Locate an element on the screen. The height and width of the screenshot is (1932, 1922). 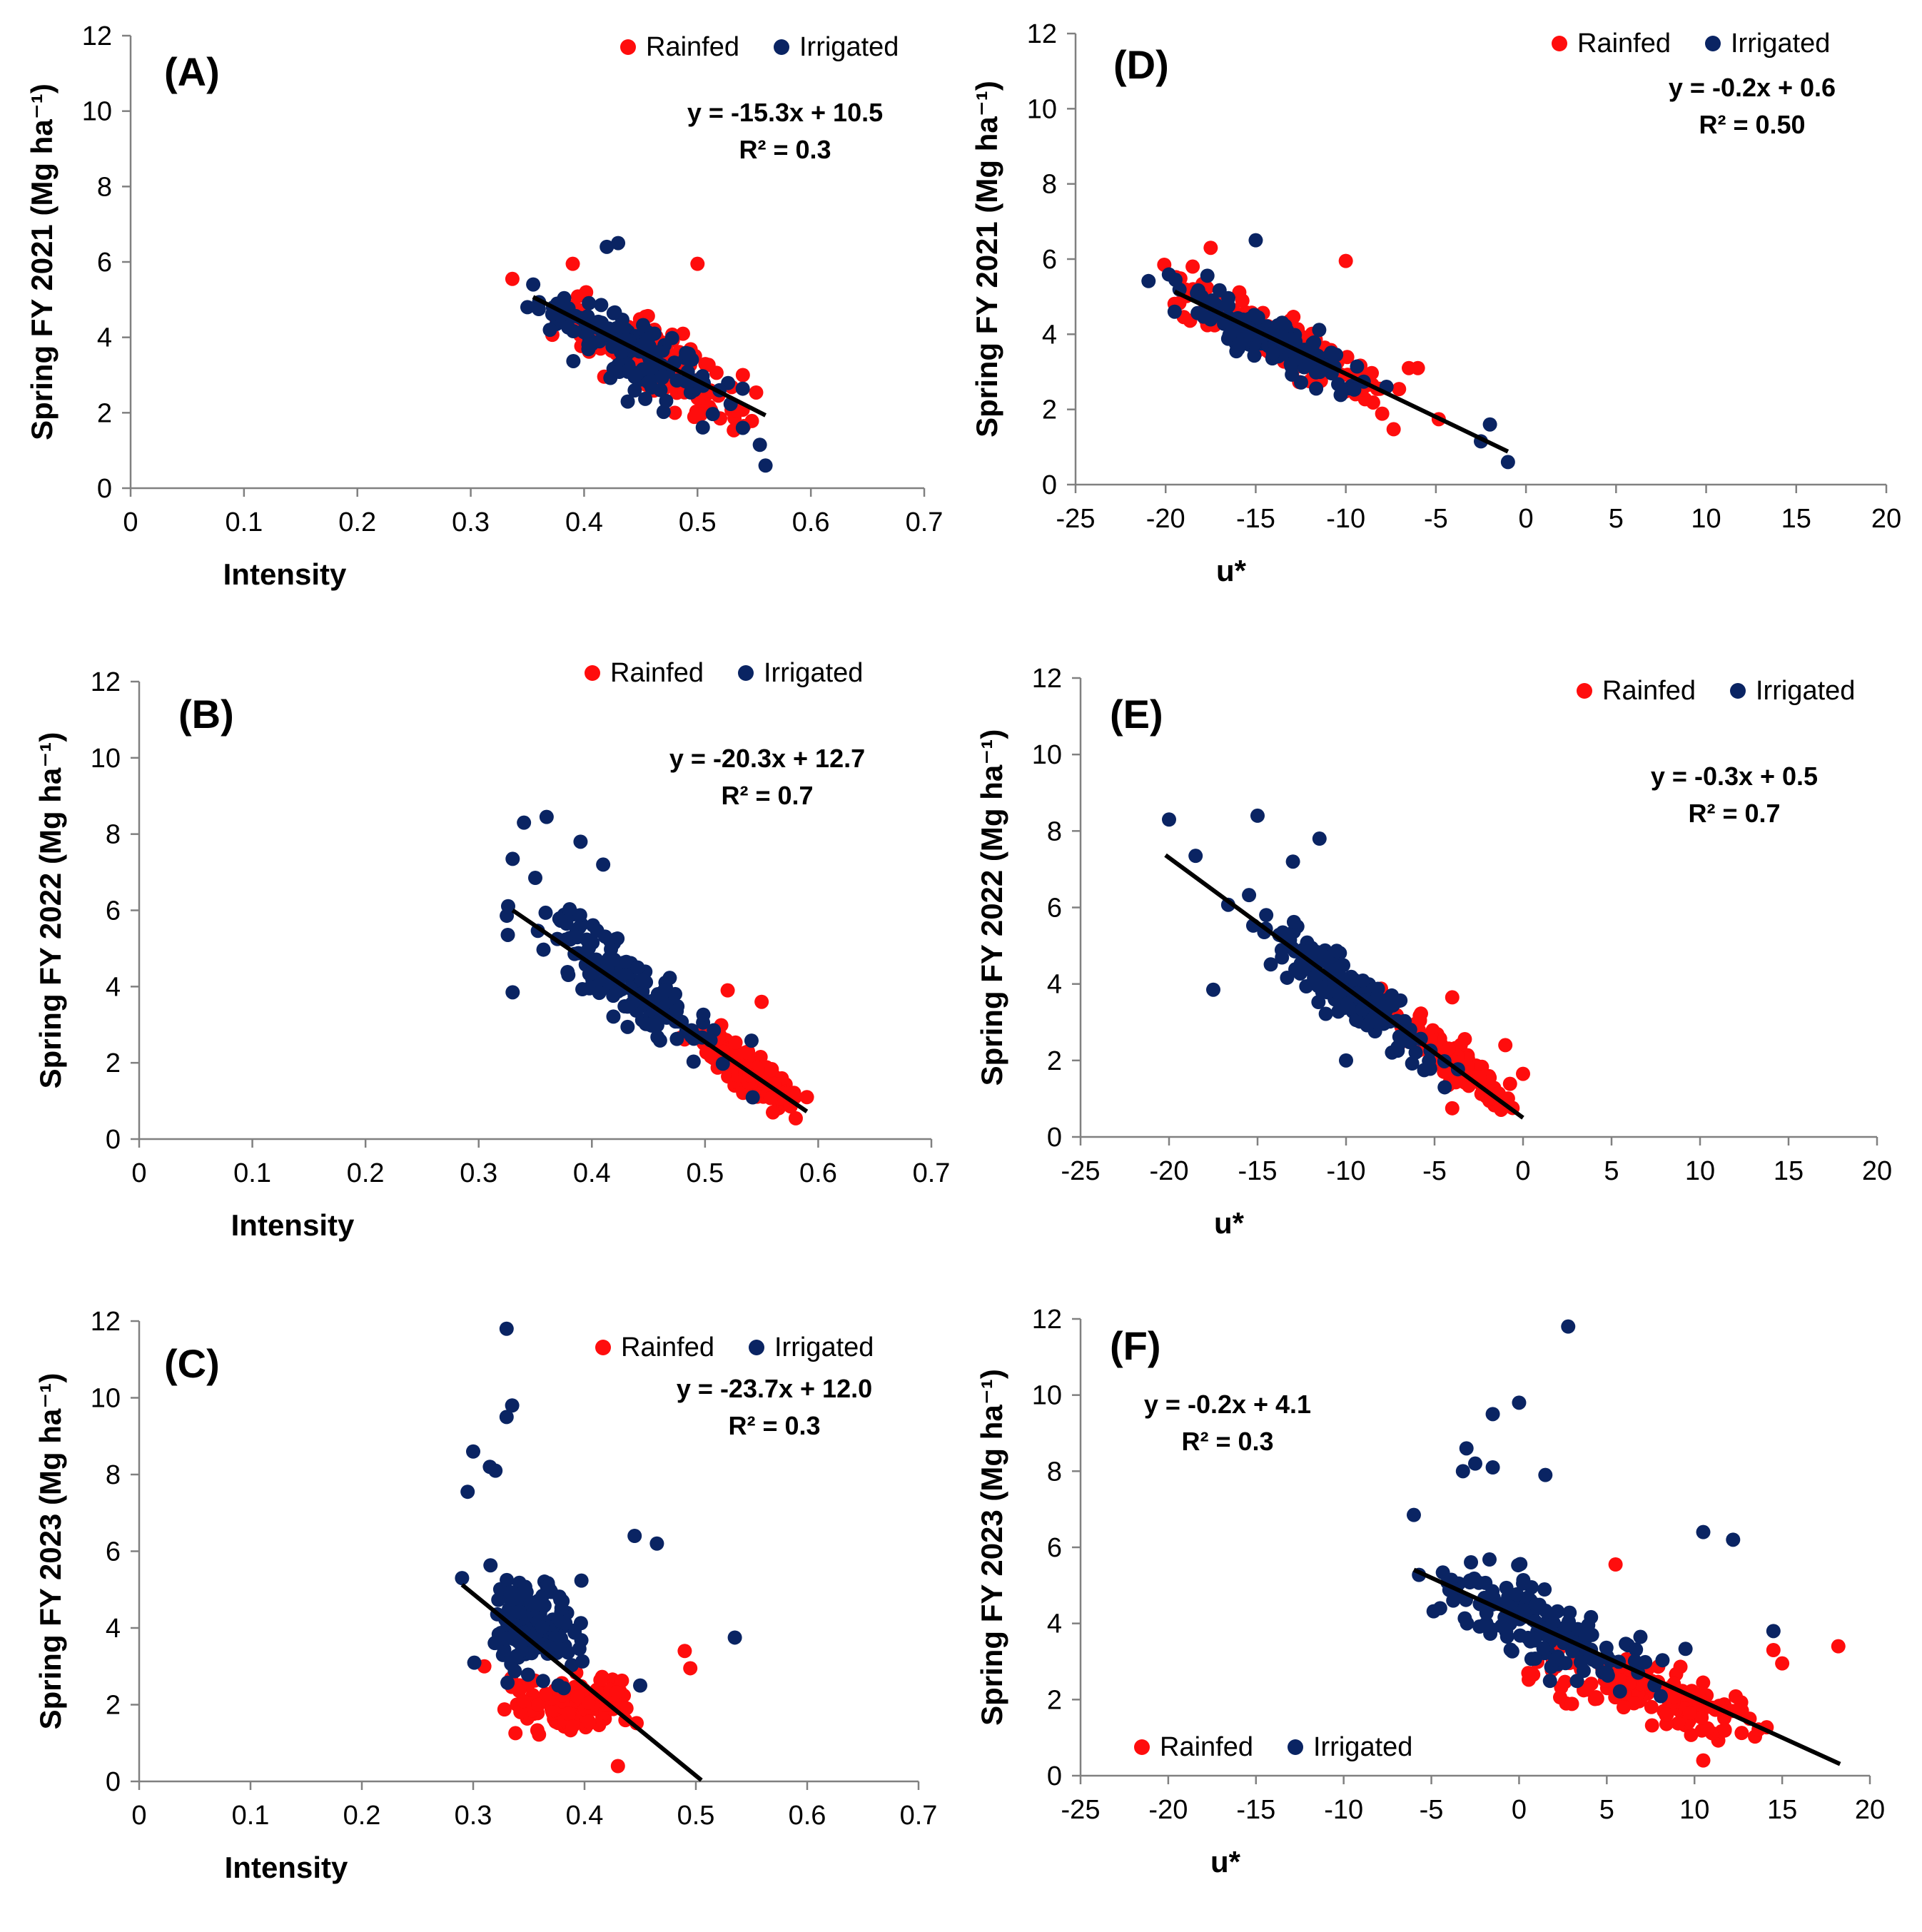
y-axis-title: Spring FY 2023 (Mg ha⁻¹) is located at coordinates (992, 1547).